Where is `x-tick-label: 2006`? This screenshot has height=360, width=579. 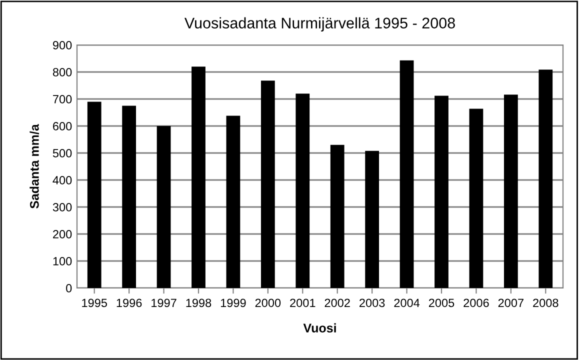
x-tick-label: 2006 is located at coordinates (476, 303).